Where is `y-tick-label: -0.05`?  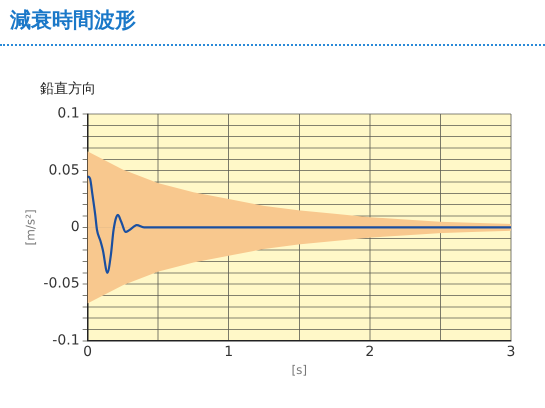
y-tick-label: -0.05 is located at coordinates (61, 284).